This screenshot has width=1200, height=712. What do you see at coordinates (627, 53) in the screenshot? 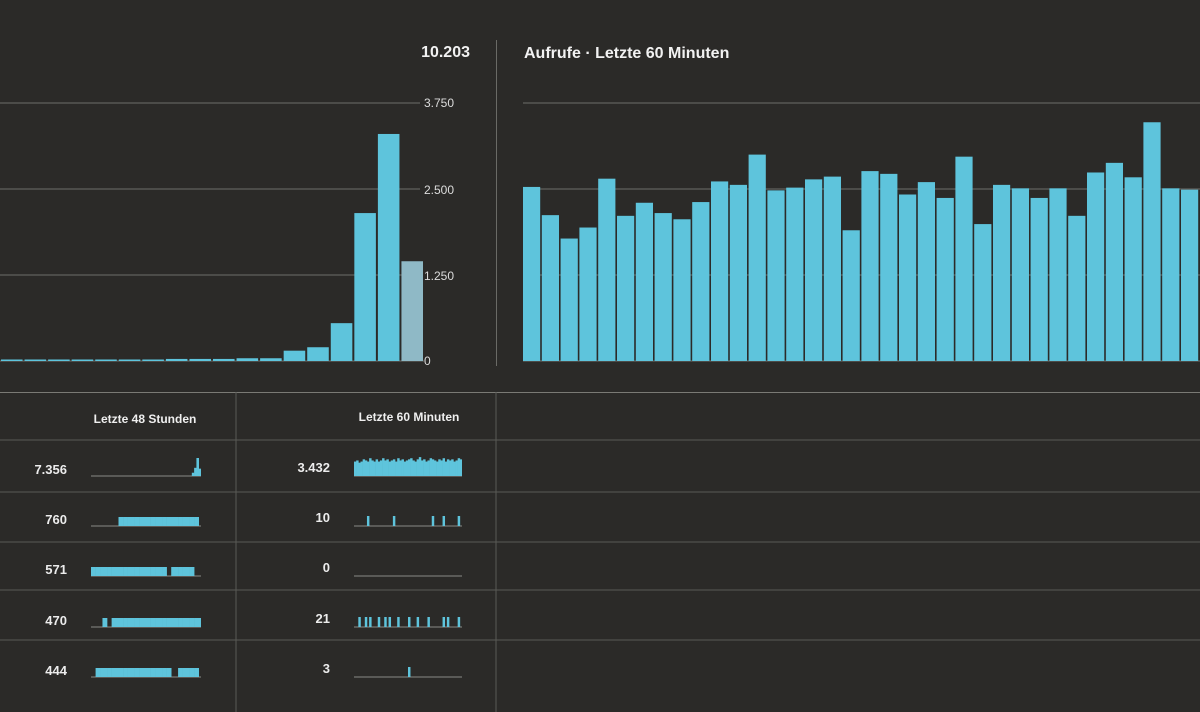
I see `chart-title: Aufrufe · Letzte 60 Minuten` at bounding box center [627, 53].